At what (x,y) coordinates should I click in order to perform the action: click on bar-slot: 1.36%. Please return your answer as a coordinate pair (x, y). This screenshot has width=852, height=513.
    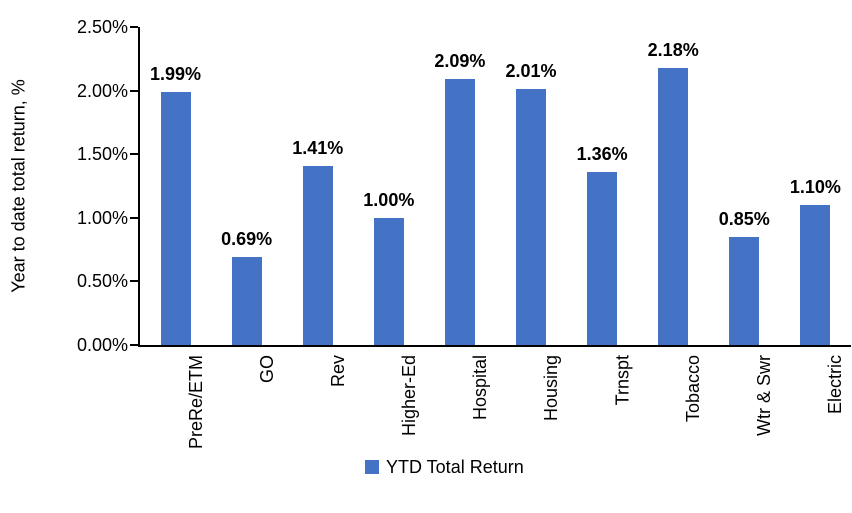
    Looking at the image, I should click on (602, 186).